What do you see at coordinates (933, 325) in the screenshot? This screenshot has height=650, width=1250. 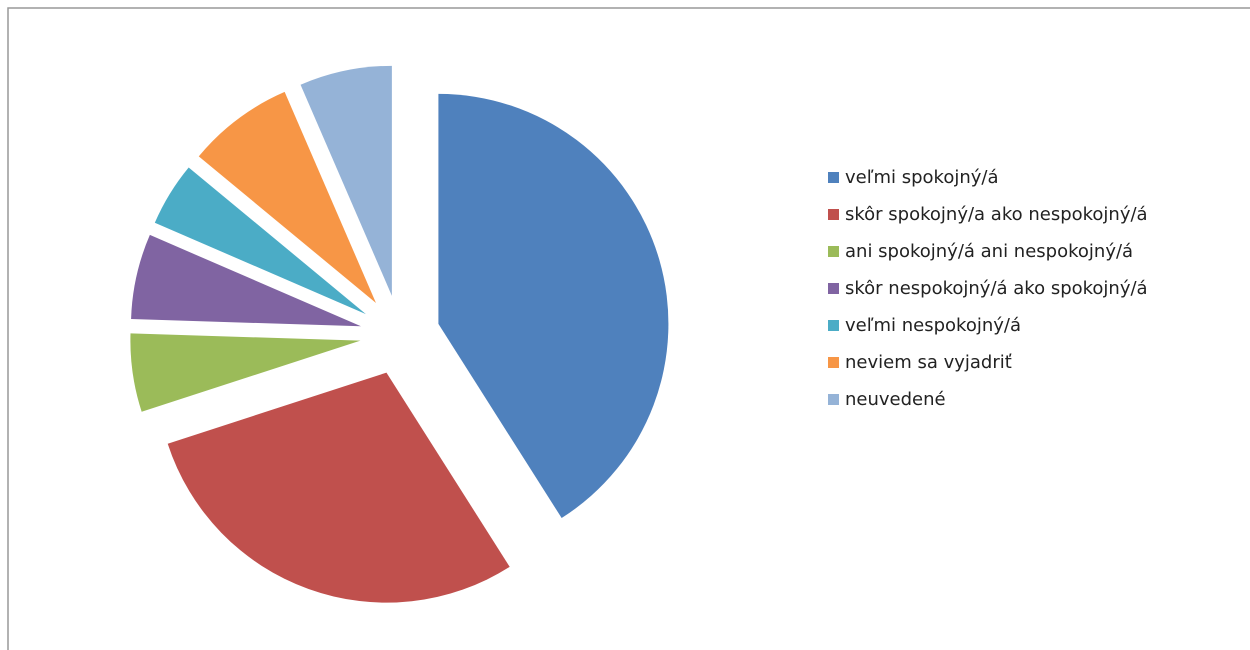 I see `legend-label: veľmi nespokojný/á` at bounding box center [933, 325].